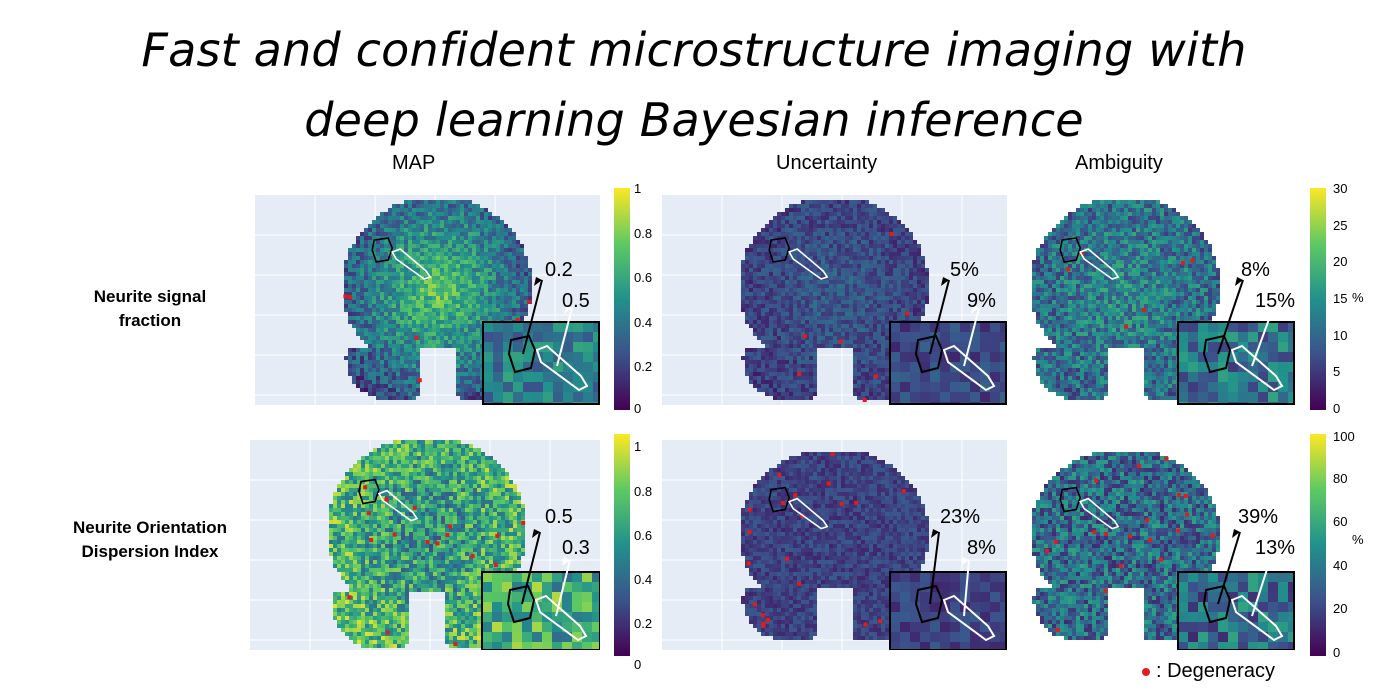 This screenshot has width=1388, height=699. What do you see at coordinates (1208, 671) in the screenshot?
I see `degeneracy-legend: : Degeneracy` at bounding box center [1208, 671].